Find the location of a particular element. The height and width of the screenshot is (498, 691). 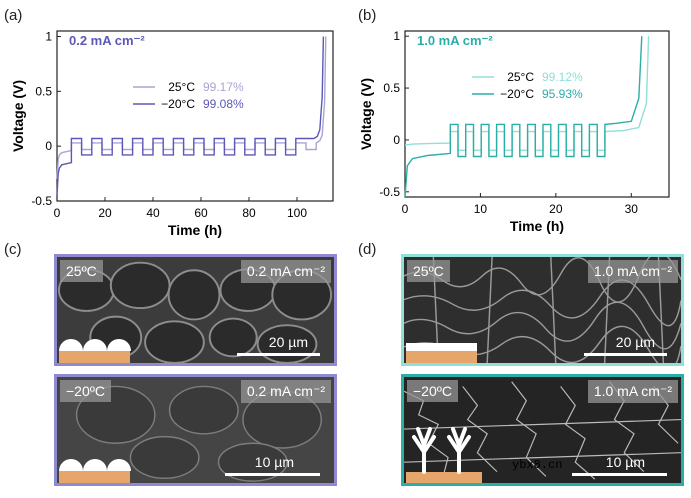

legend-efficiency: 99.08% is located at coordinates (223, 104).